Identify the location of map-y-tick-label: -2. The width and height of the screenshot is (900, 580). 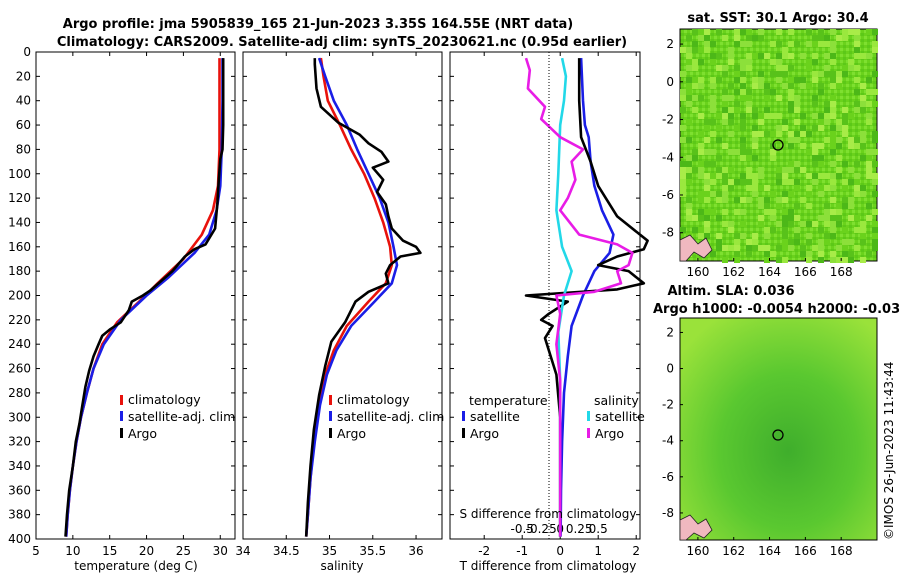
(668, 405).